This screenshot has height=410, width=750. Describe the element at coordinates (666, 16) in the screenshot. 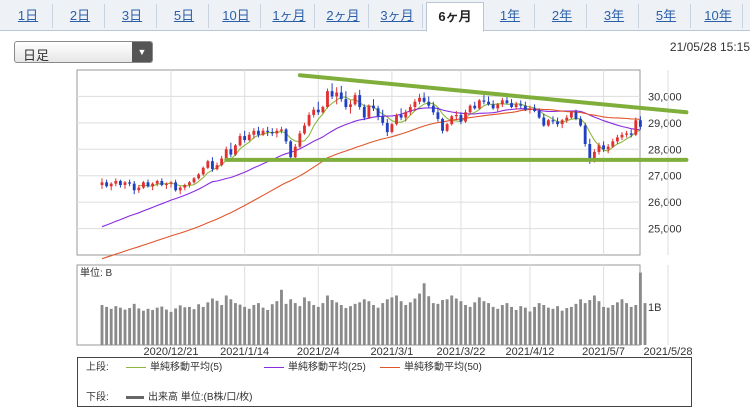

I see `tab-13: 5年` at that location.